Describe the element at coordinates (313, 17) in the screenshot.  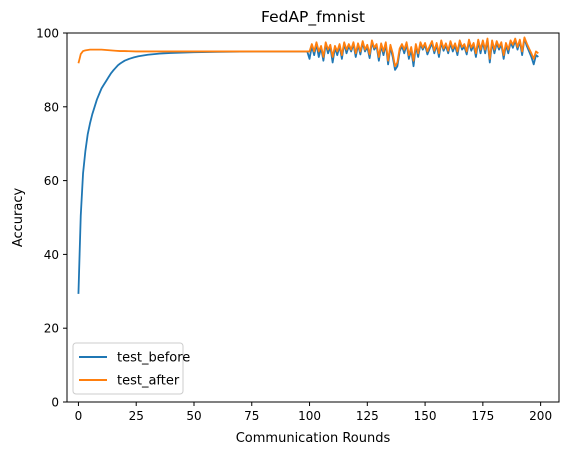
I see `chart-title: FedAP_fmnist` at that location.